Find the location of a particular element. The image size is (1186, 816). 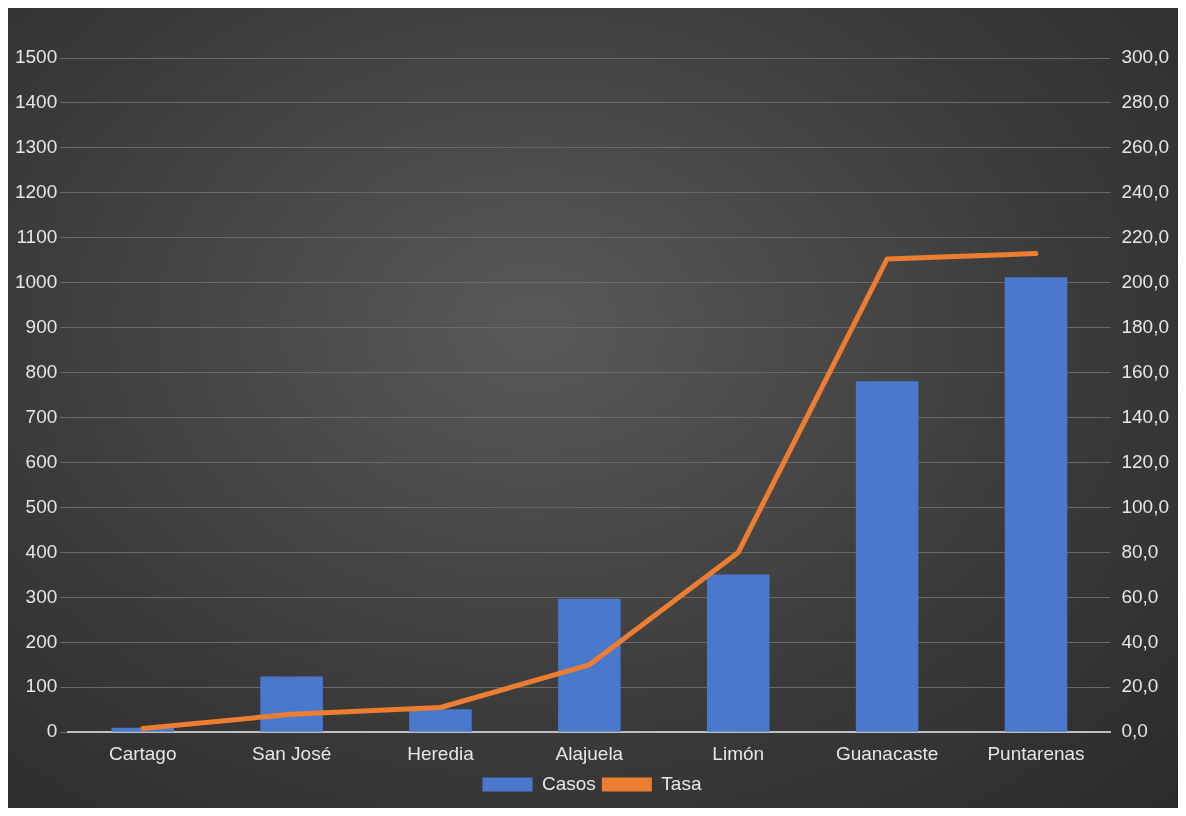

y2-tick-label: 240,0 is located at coordinates (1145, 192).